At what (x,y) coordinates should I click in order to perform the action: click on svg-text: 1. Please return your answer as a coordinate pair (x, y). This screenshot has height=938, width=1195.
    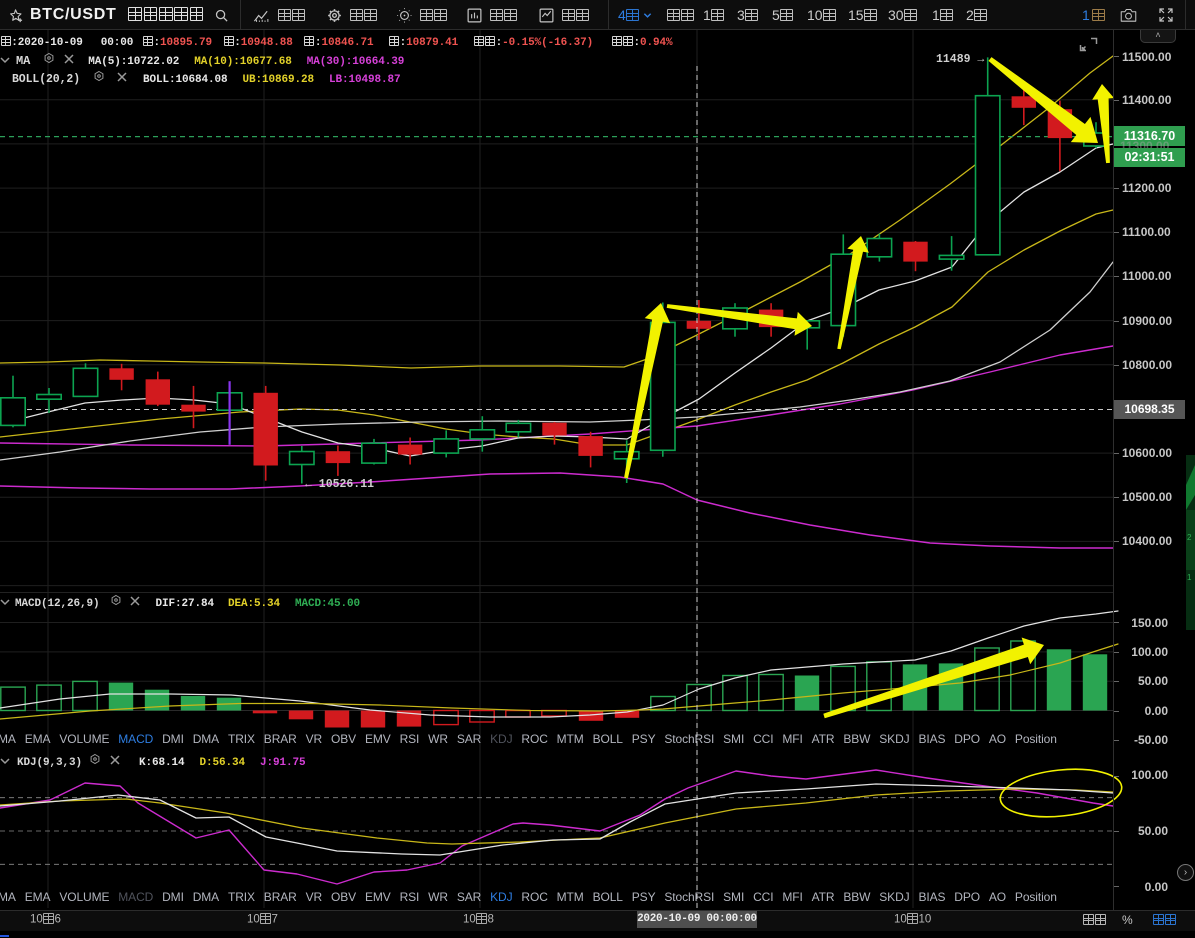
    Looking at the image, I should click on (1189, 577).